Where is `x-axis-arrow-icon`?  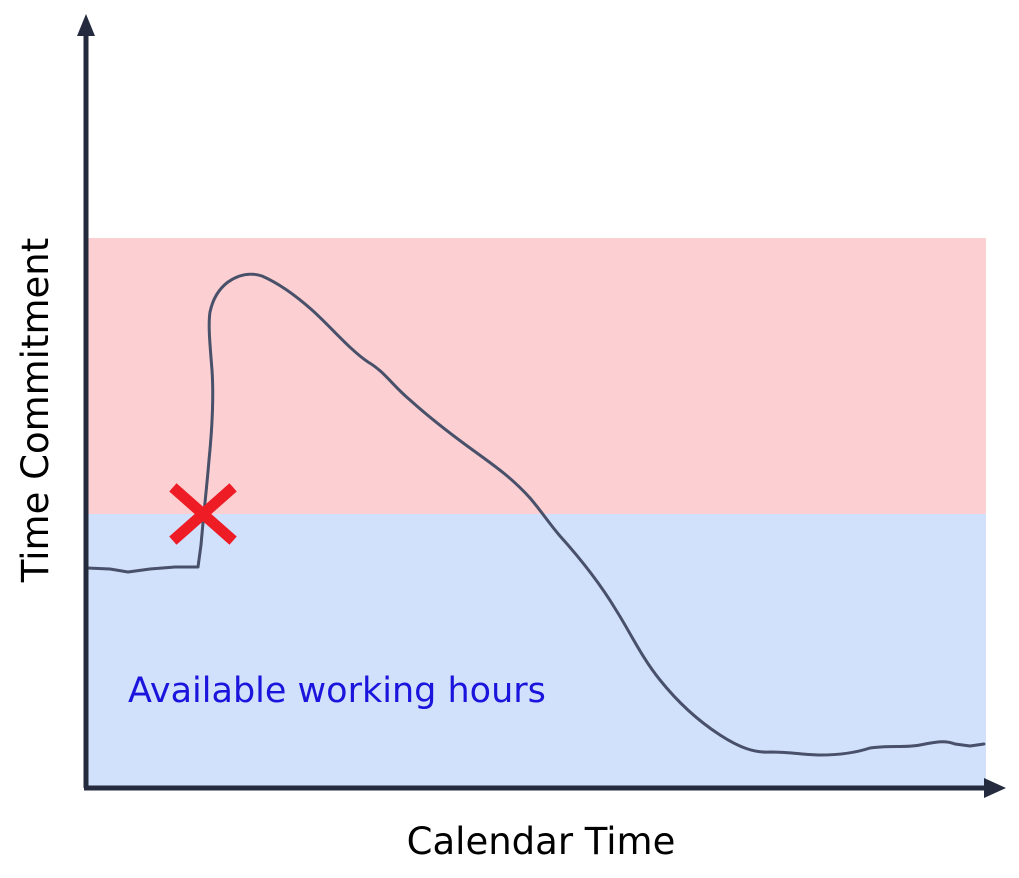 x-axis-arrow-icon is located at coordinates (995, 788).